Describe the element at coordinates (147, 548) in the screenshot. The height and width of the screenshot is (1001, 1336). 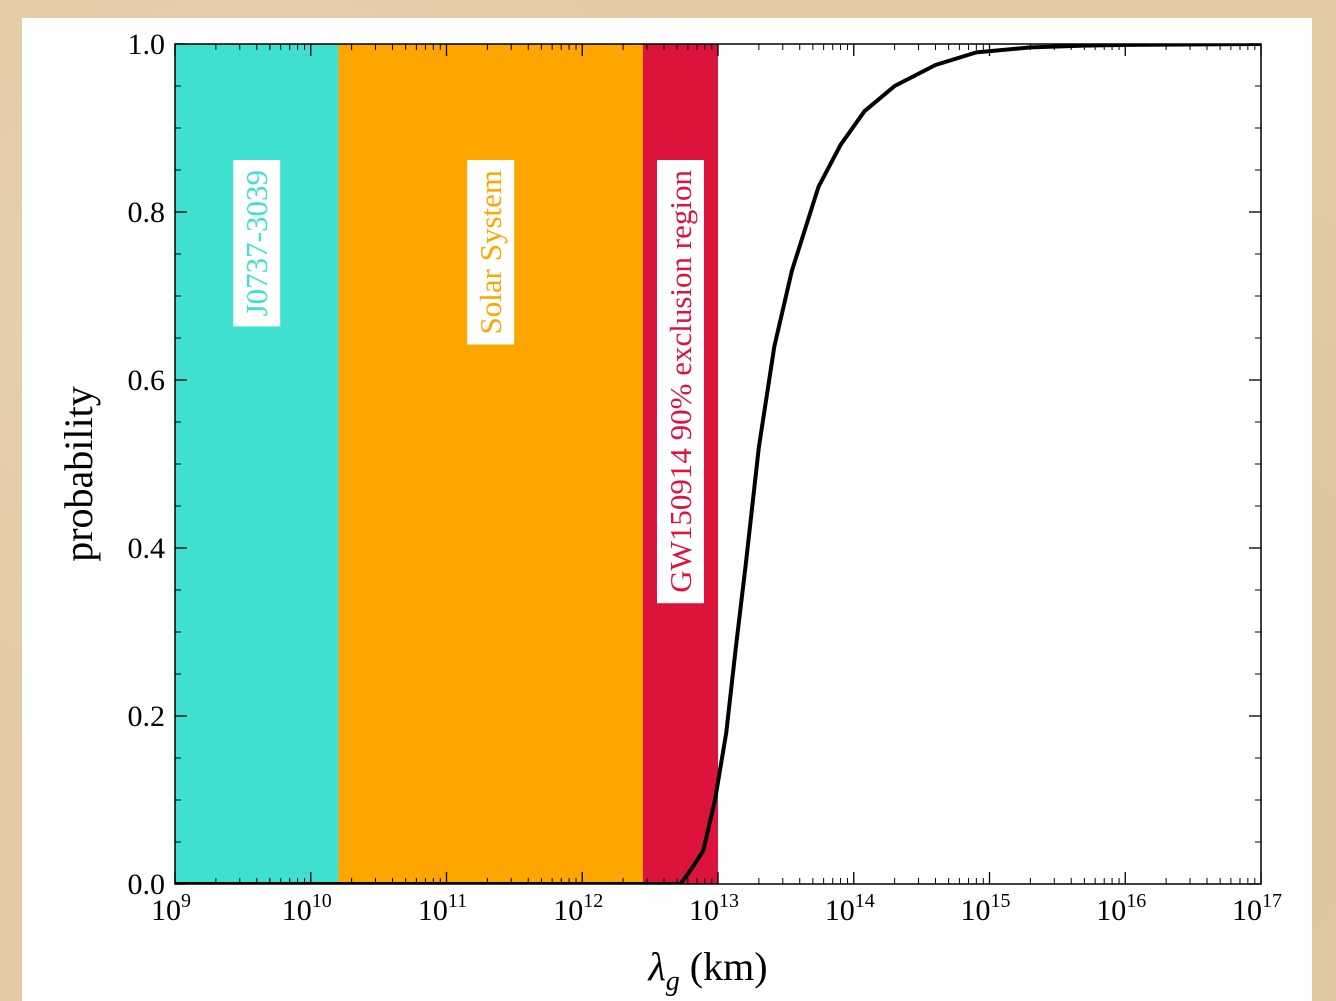
I see `y-tick-label: 0.4` at that location.